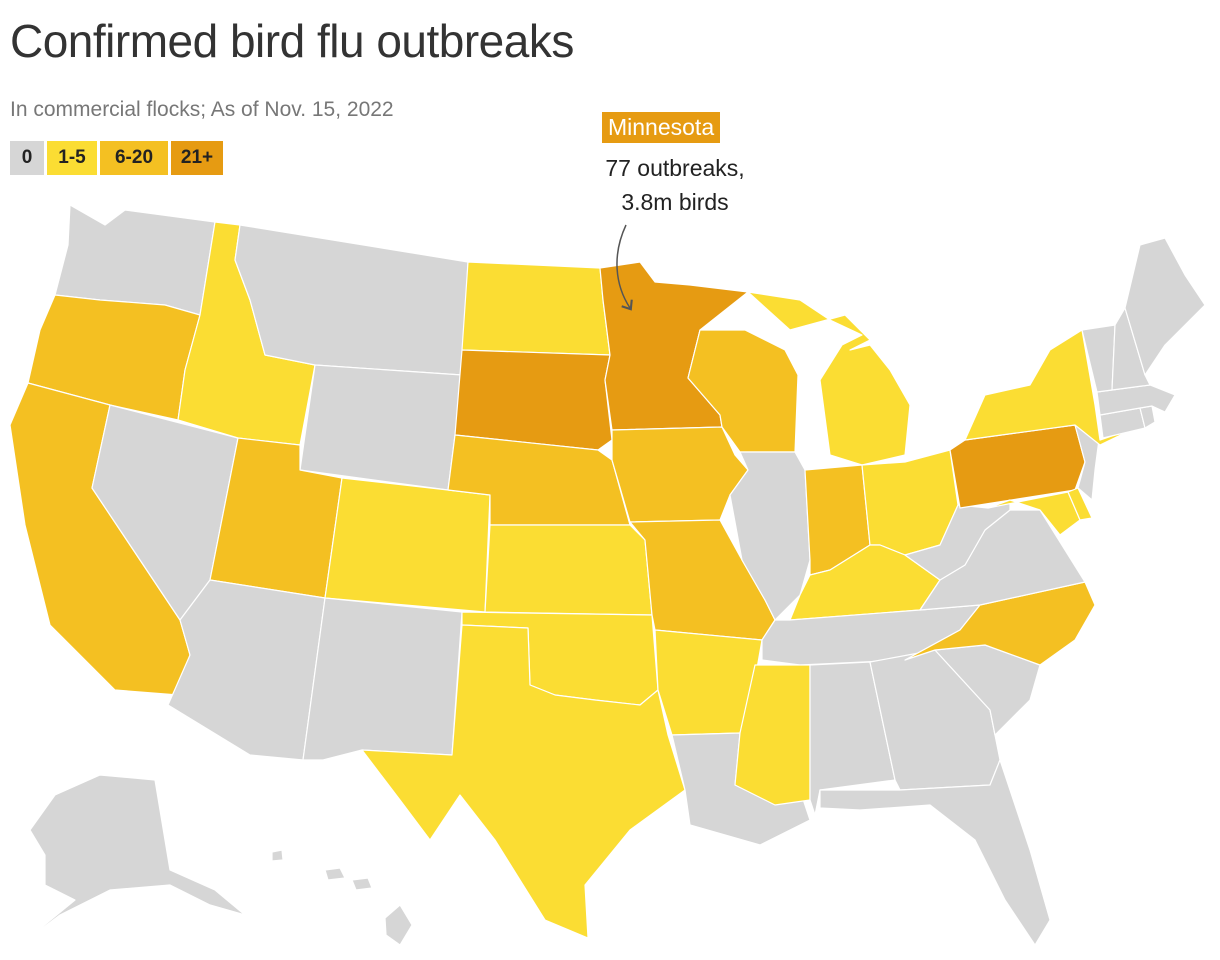  What do you see at coordinates (1131, 349) in the screenshot?
I see `state-NH` at bounding box center [1131, 349].